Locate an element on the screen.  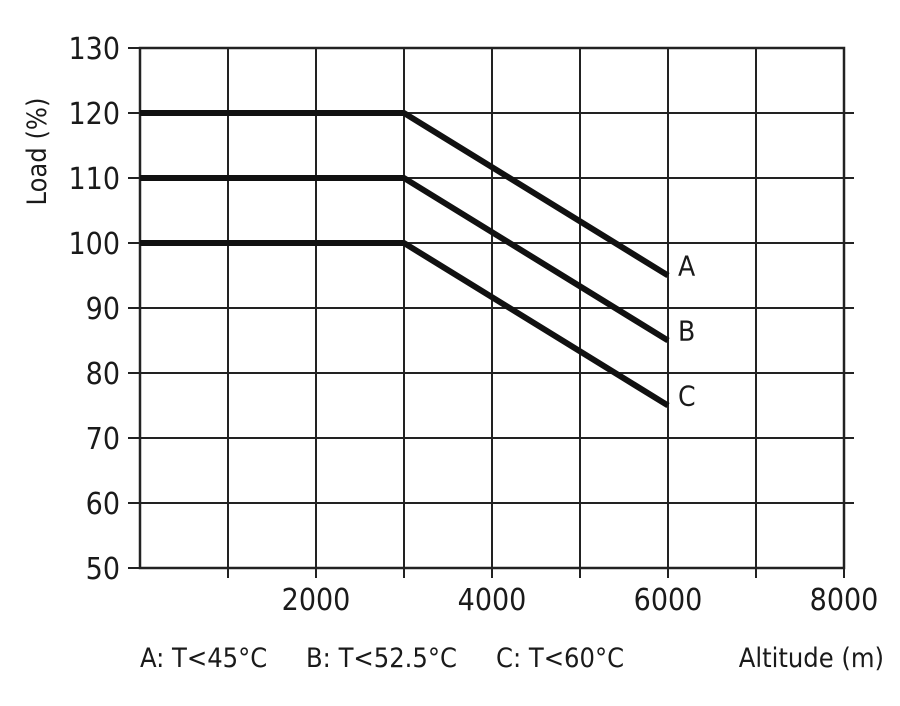
legend-item: B: T<52.5°C is located at coordinates (381, 658).